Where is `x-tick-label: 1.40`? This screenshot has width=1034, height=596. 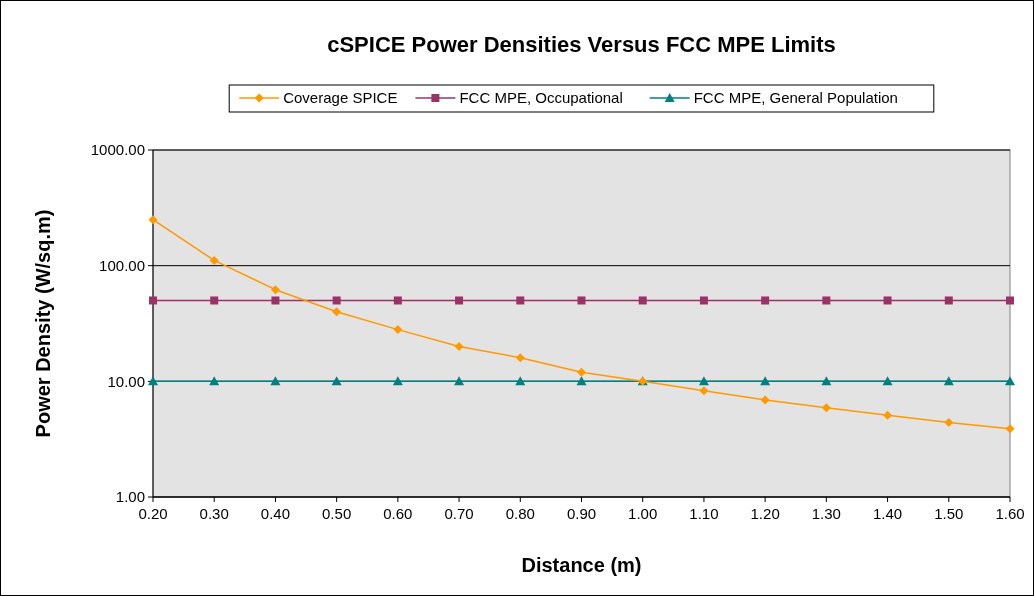 x-tick-label: 1.40 is located at coordinates (887, 513).